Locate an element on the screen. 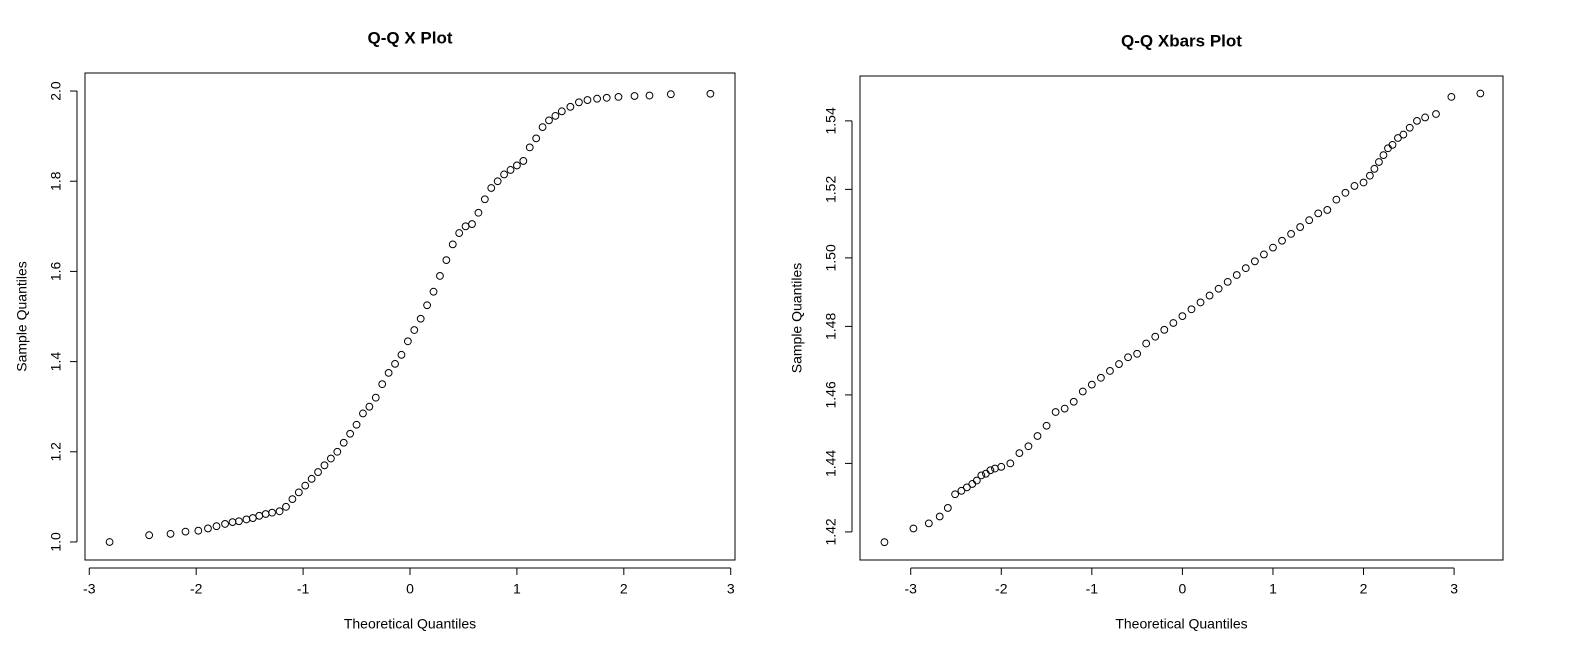 The height and width of the screenshot is (652, 1594). y-tick-label: 1.4 is located at coordinates (56, 362).